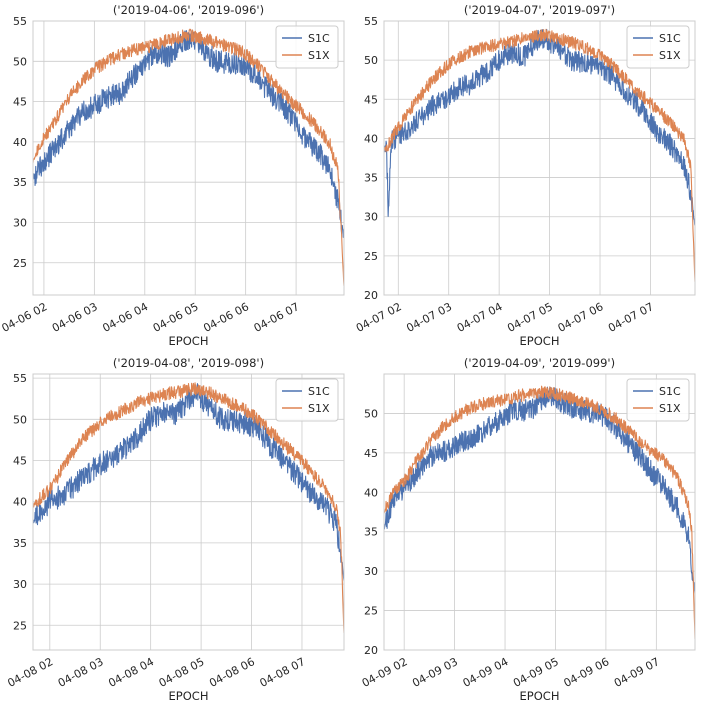  What do you see at coordinates (435, 672) in the screenshot?
I see `x-tick-label: 04-09 03` at bounding box center [435, 672].